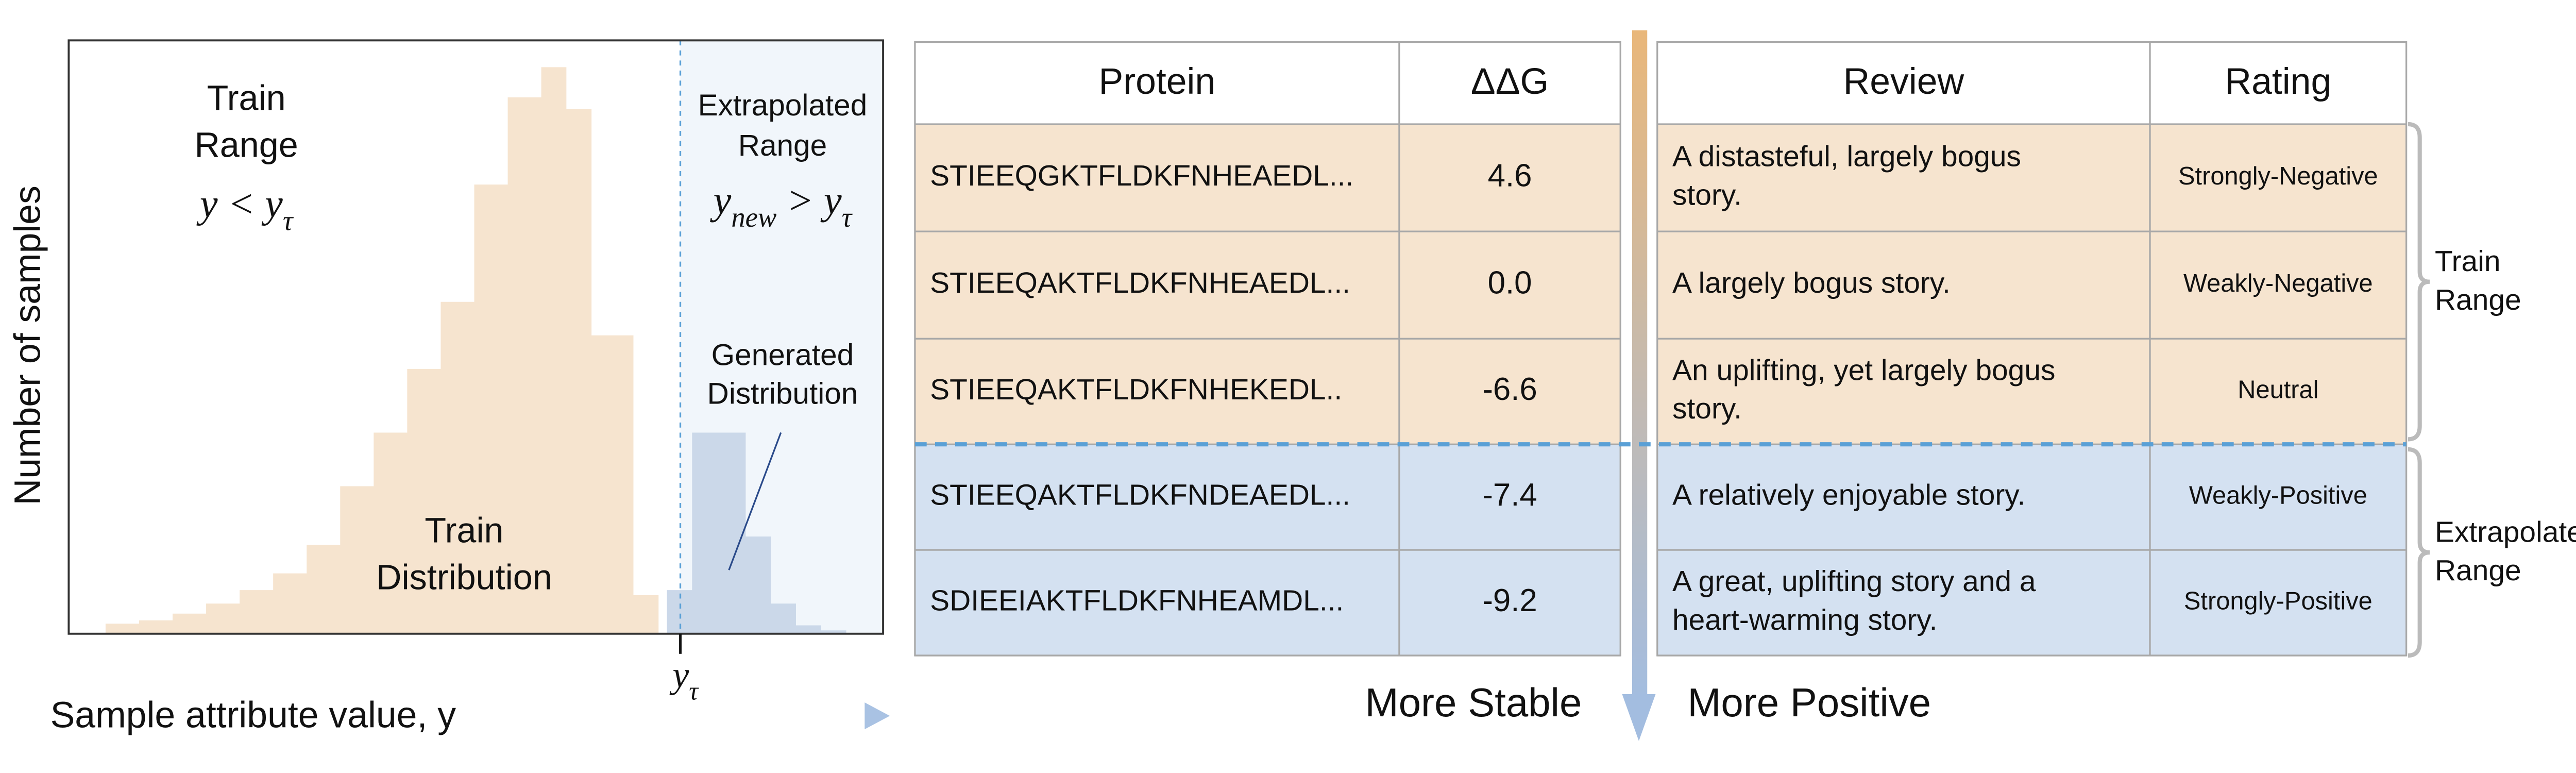 The height and width of the screenshot is (773, 2576). Describe the element at coordinates (246, 145) in the screenshot. I see `train-range-label: Range` at that location.